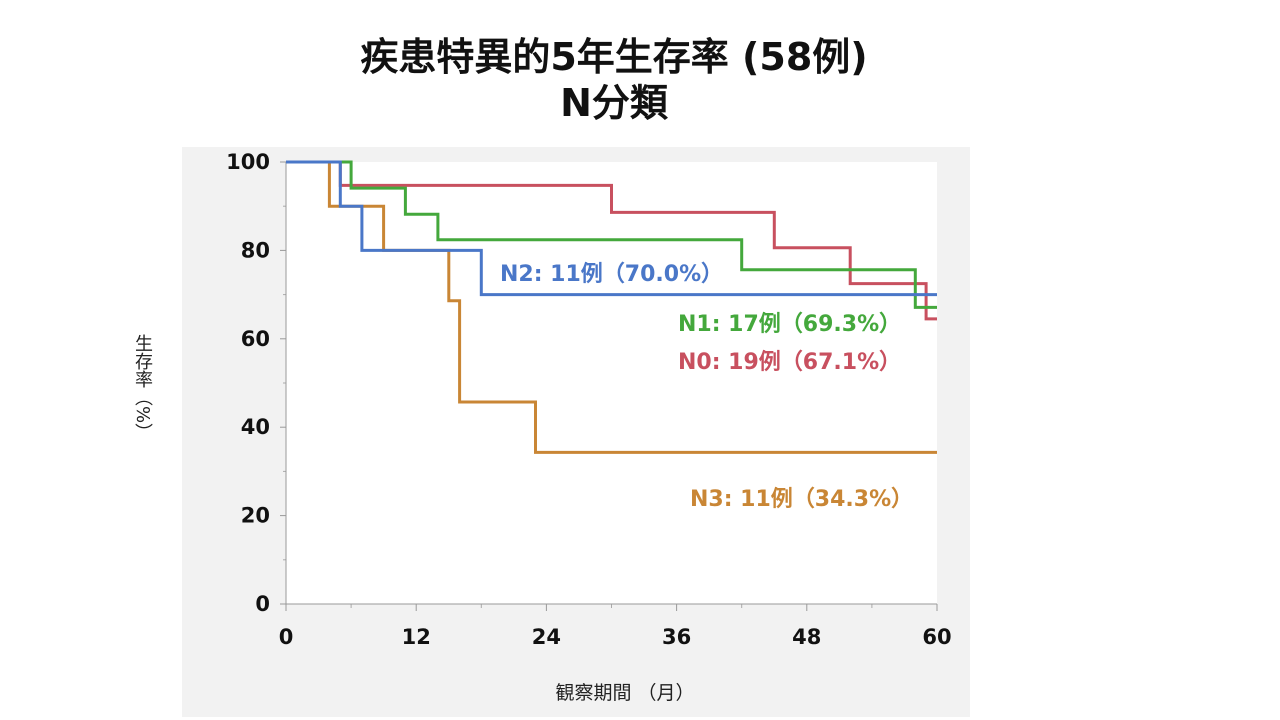  What do you see at coordinates (936, 637) in the screenshot?
I see `x-tick-label: 60` at bounding box center [936, 637].